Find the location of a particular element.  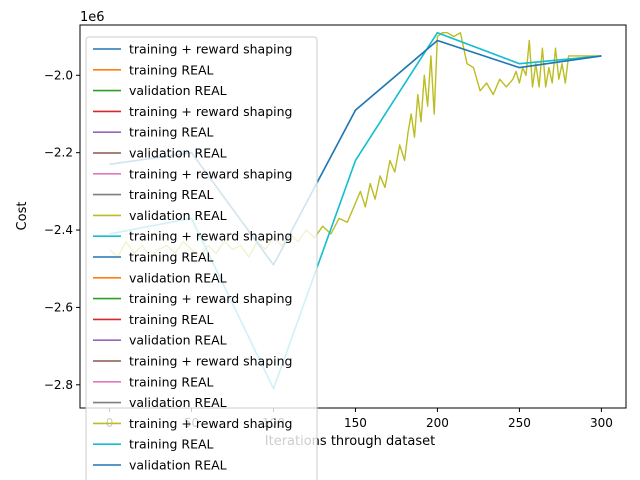

y-axis-label: Cost is located at coordinates (22, 216).